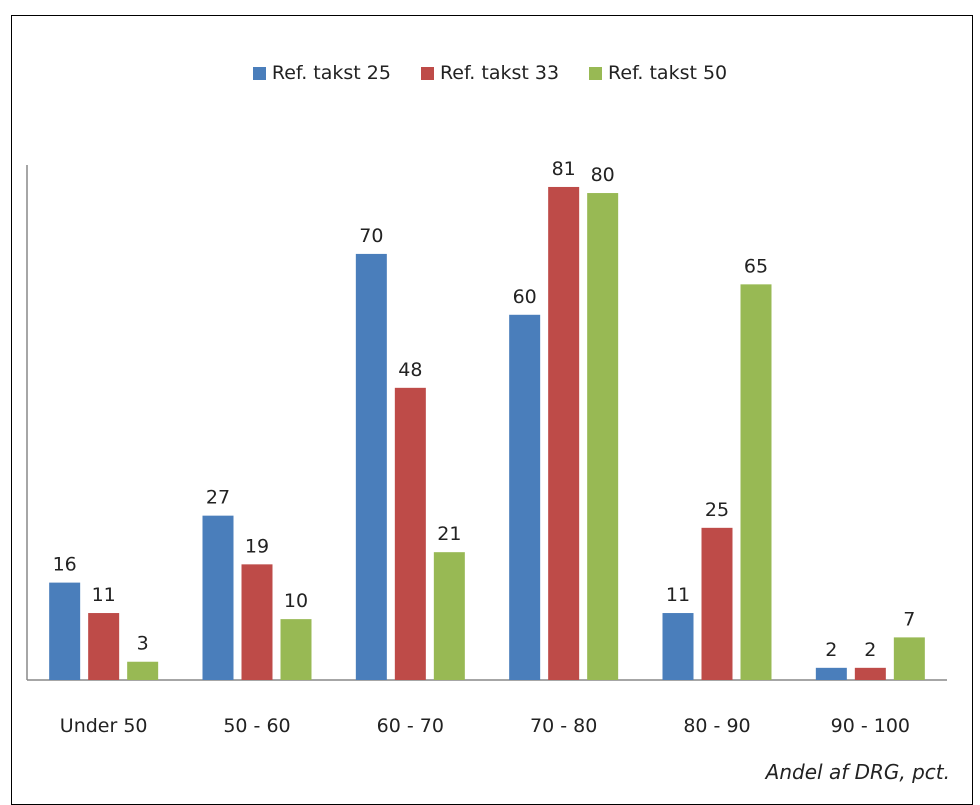 This screenshot has width=980, height=805. Describe the element at coordinates (143, 644) in the screenshot. I see `data-label-3-1: 3` at that location.